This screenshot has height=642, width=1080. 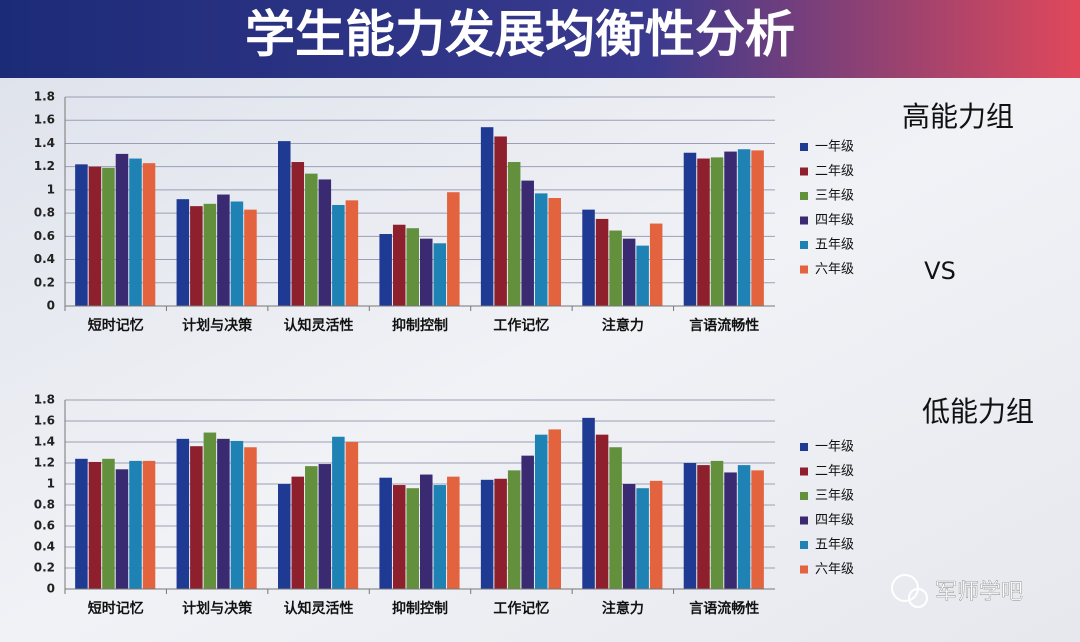 I want to click on watermark-icon, so click(x=918, y=598).